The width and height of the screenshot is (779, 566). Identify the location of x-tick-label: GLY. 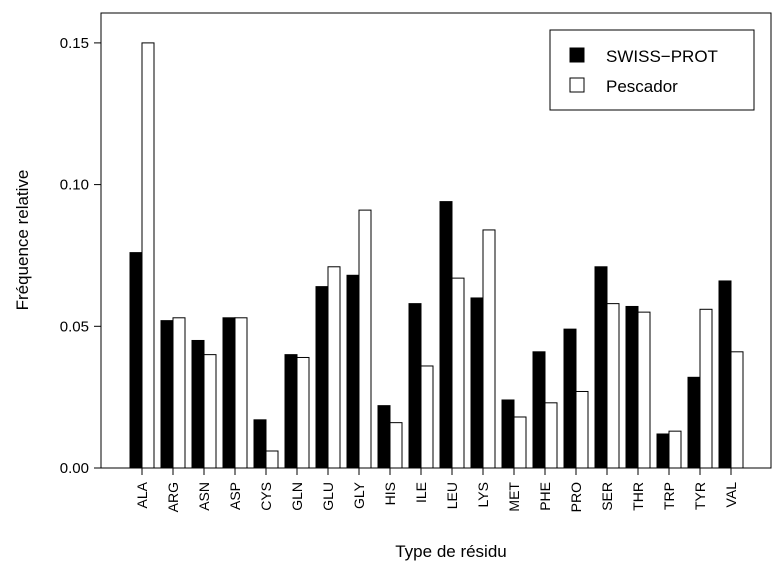
(359, 495).